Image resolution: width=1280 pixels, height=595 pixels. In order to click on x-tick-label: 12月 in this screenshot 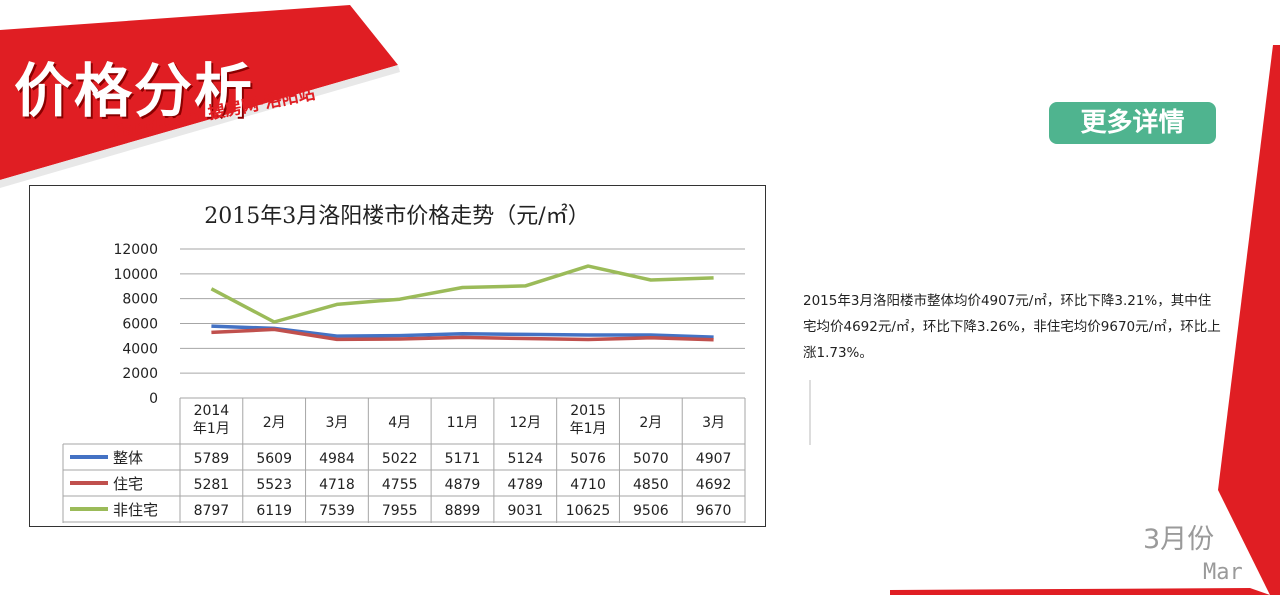, I will do `click(525, 423)`.